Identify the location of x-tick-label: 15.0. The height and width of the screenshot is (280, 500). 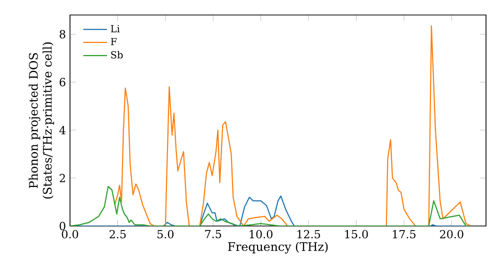
(356, 234).